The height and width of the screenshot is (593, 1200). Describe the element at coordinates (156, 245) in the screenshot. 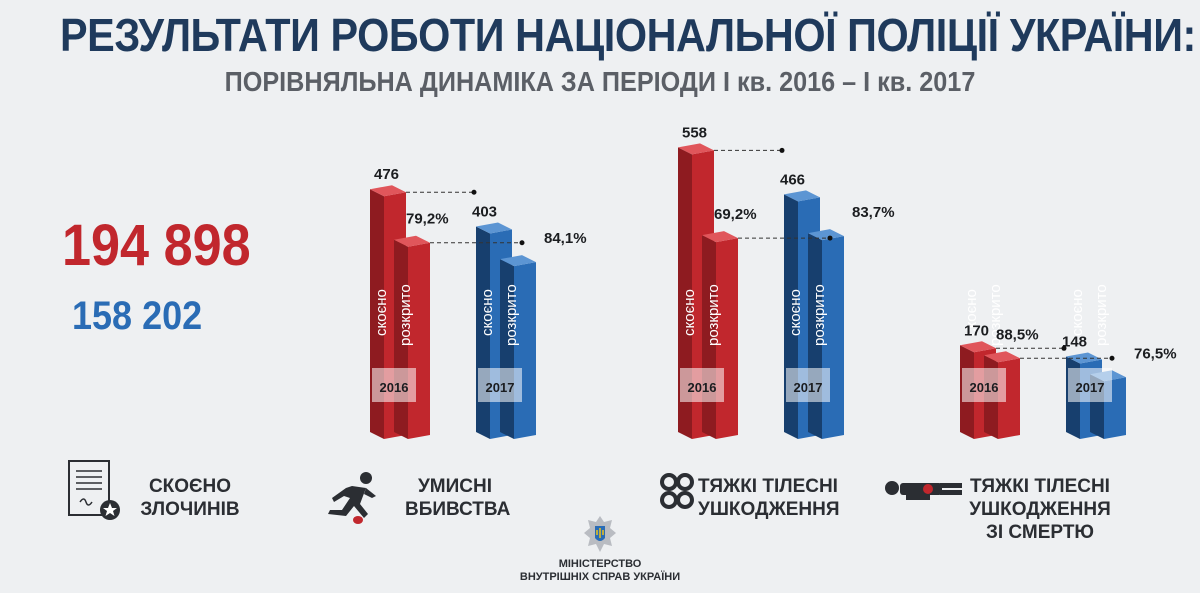

I see `total-2016-value: 194 898` at that location.